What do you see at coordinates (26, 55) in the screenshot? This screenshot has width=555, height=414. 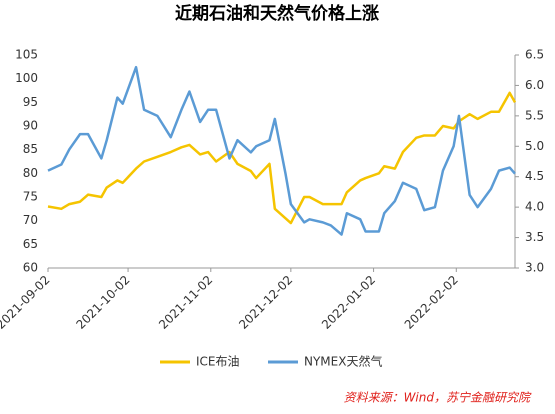 I see `y-tick-label: 105` at bounding box center [26, 55].